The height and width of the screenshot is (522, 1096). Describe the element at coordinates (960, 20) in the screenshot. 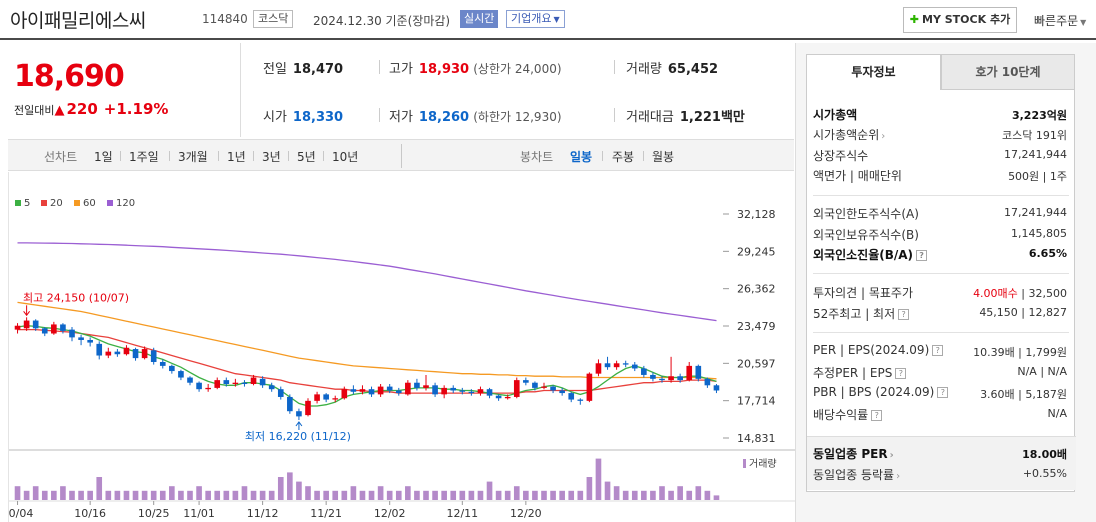

I see `add-mystock-button: ✚ MY STOCK 추가` at that location.